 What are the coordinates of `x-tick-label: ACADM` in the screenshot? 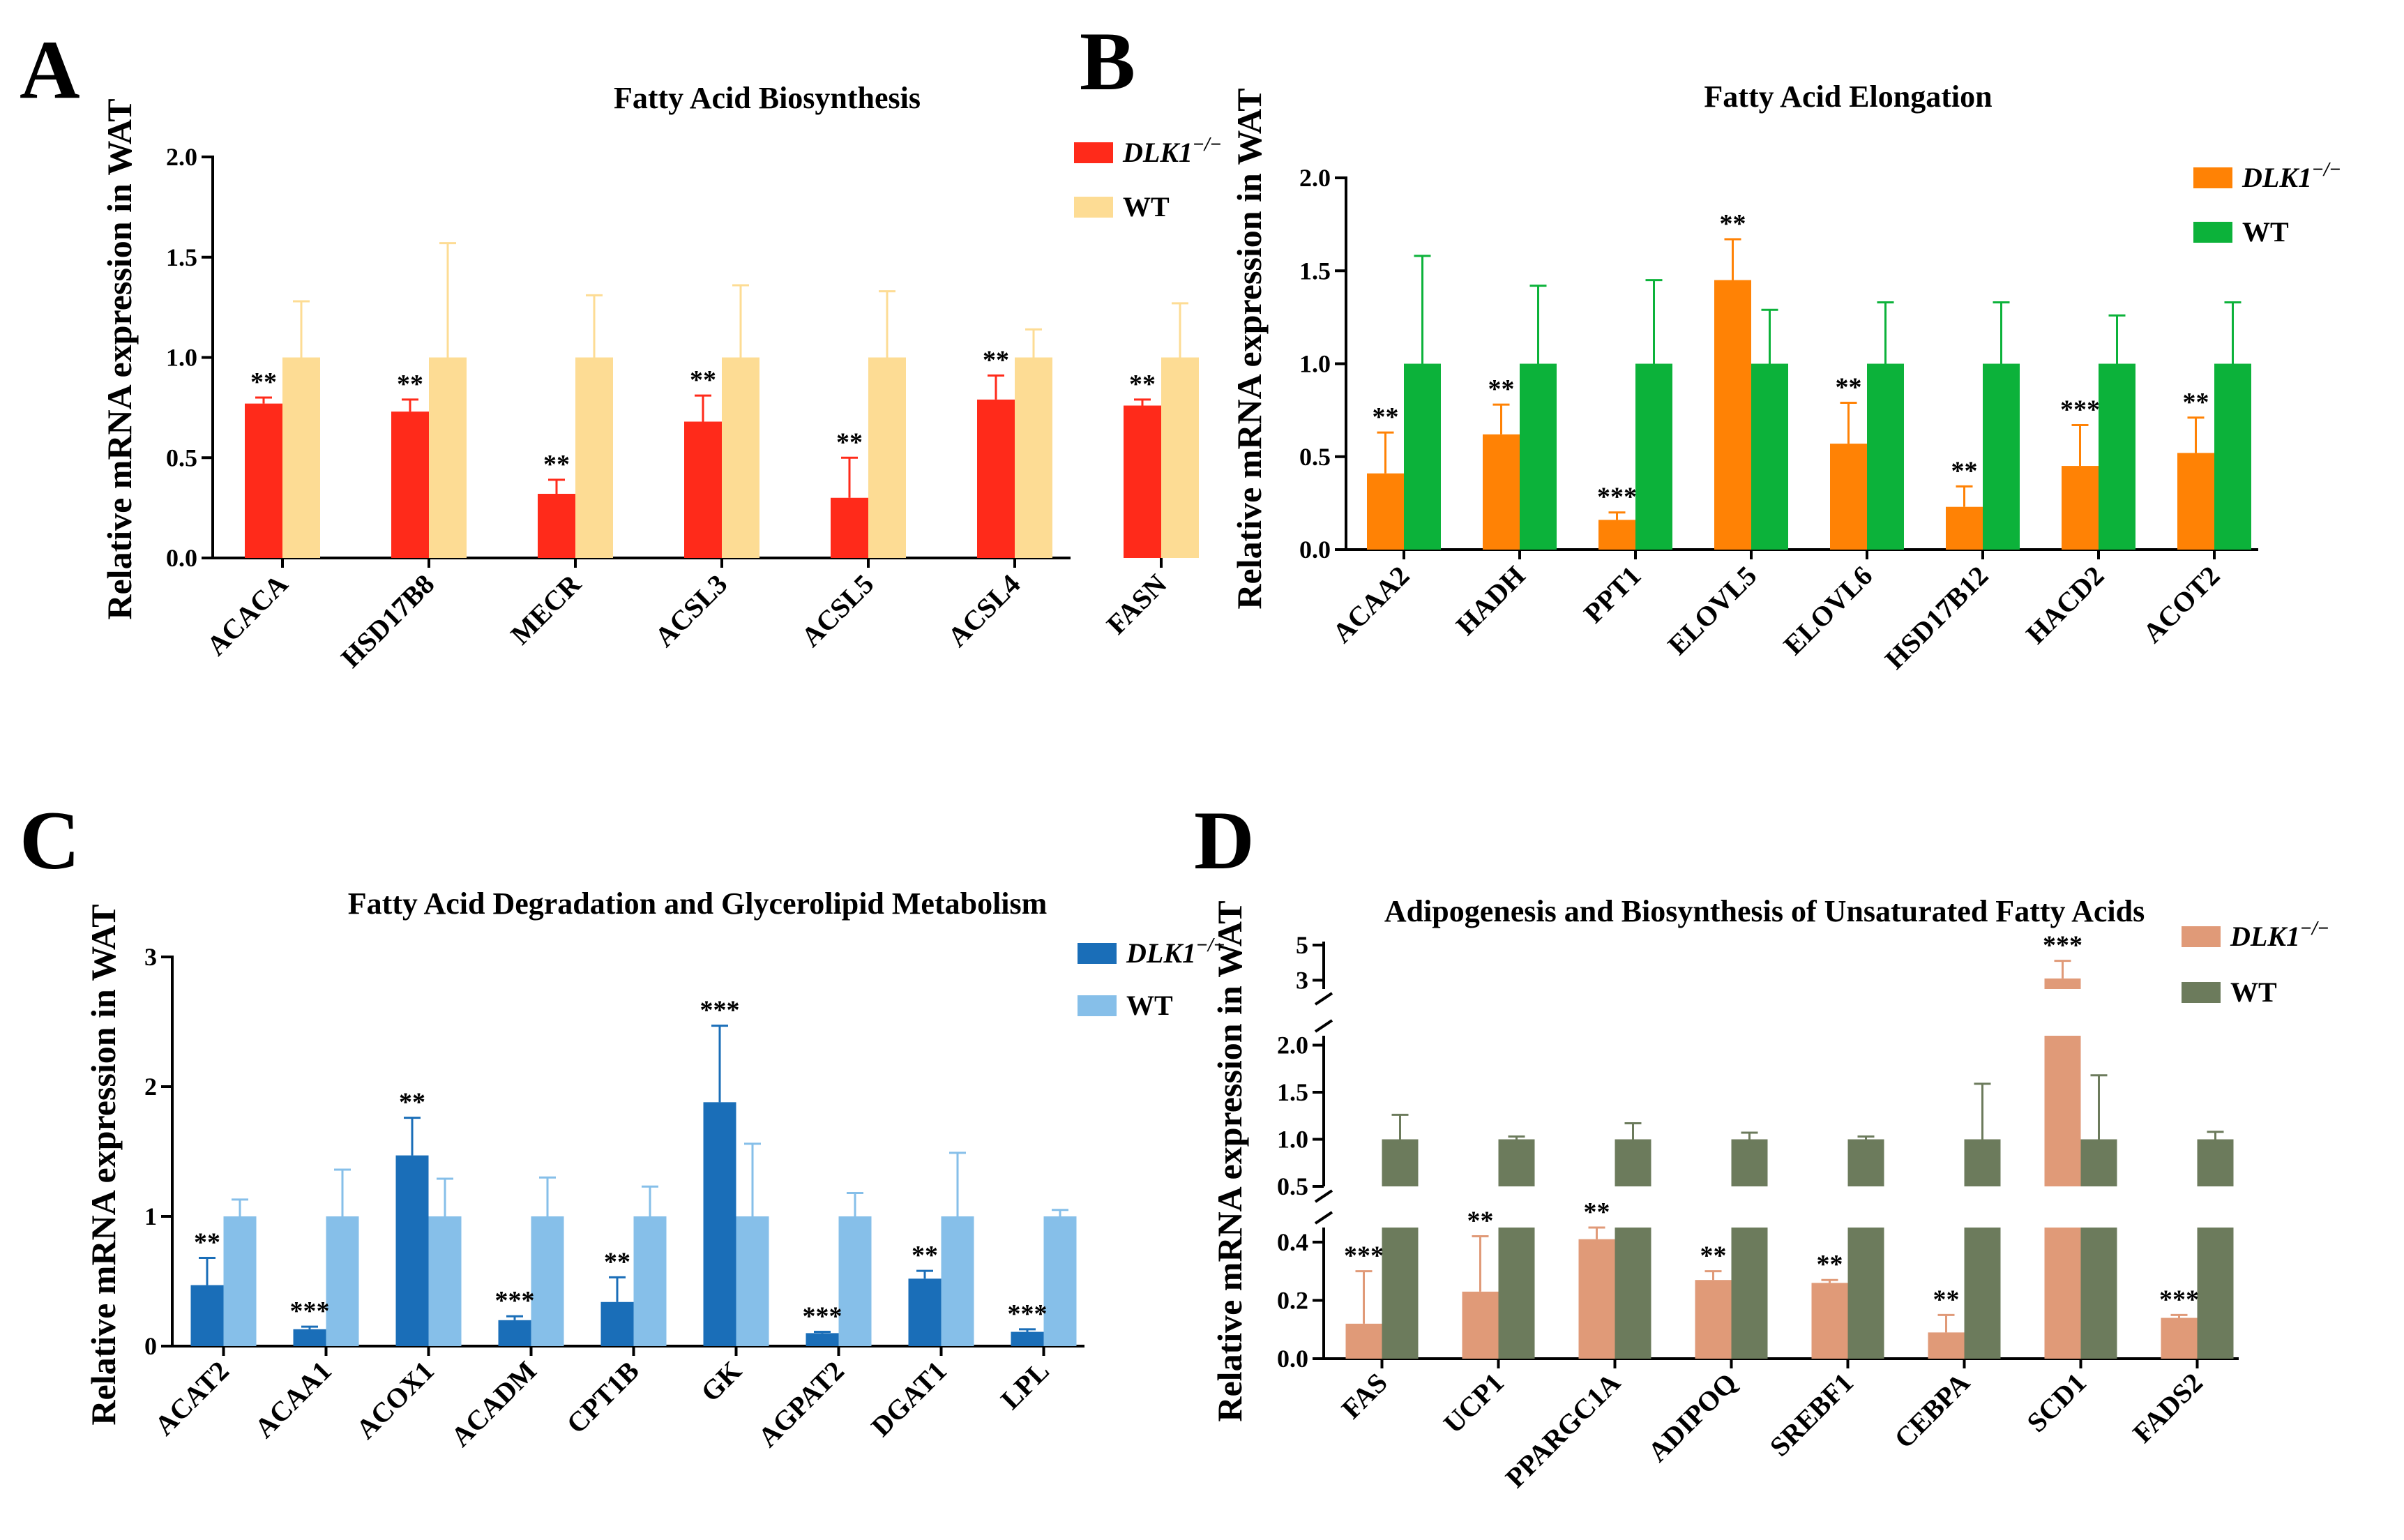 It's located at (494, 1404).